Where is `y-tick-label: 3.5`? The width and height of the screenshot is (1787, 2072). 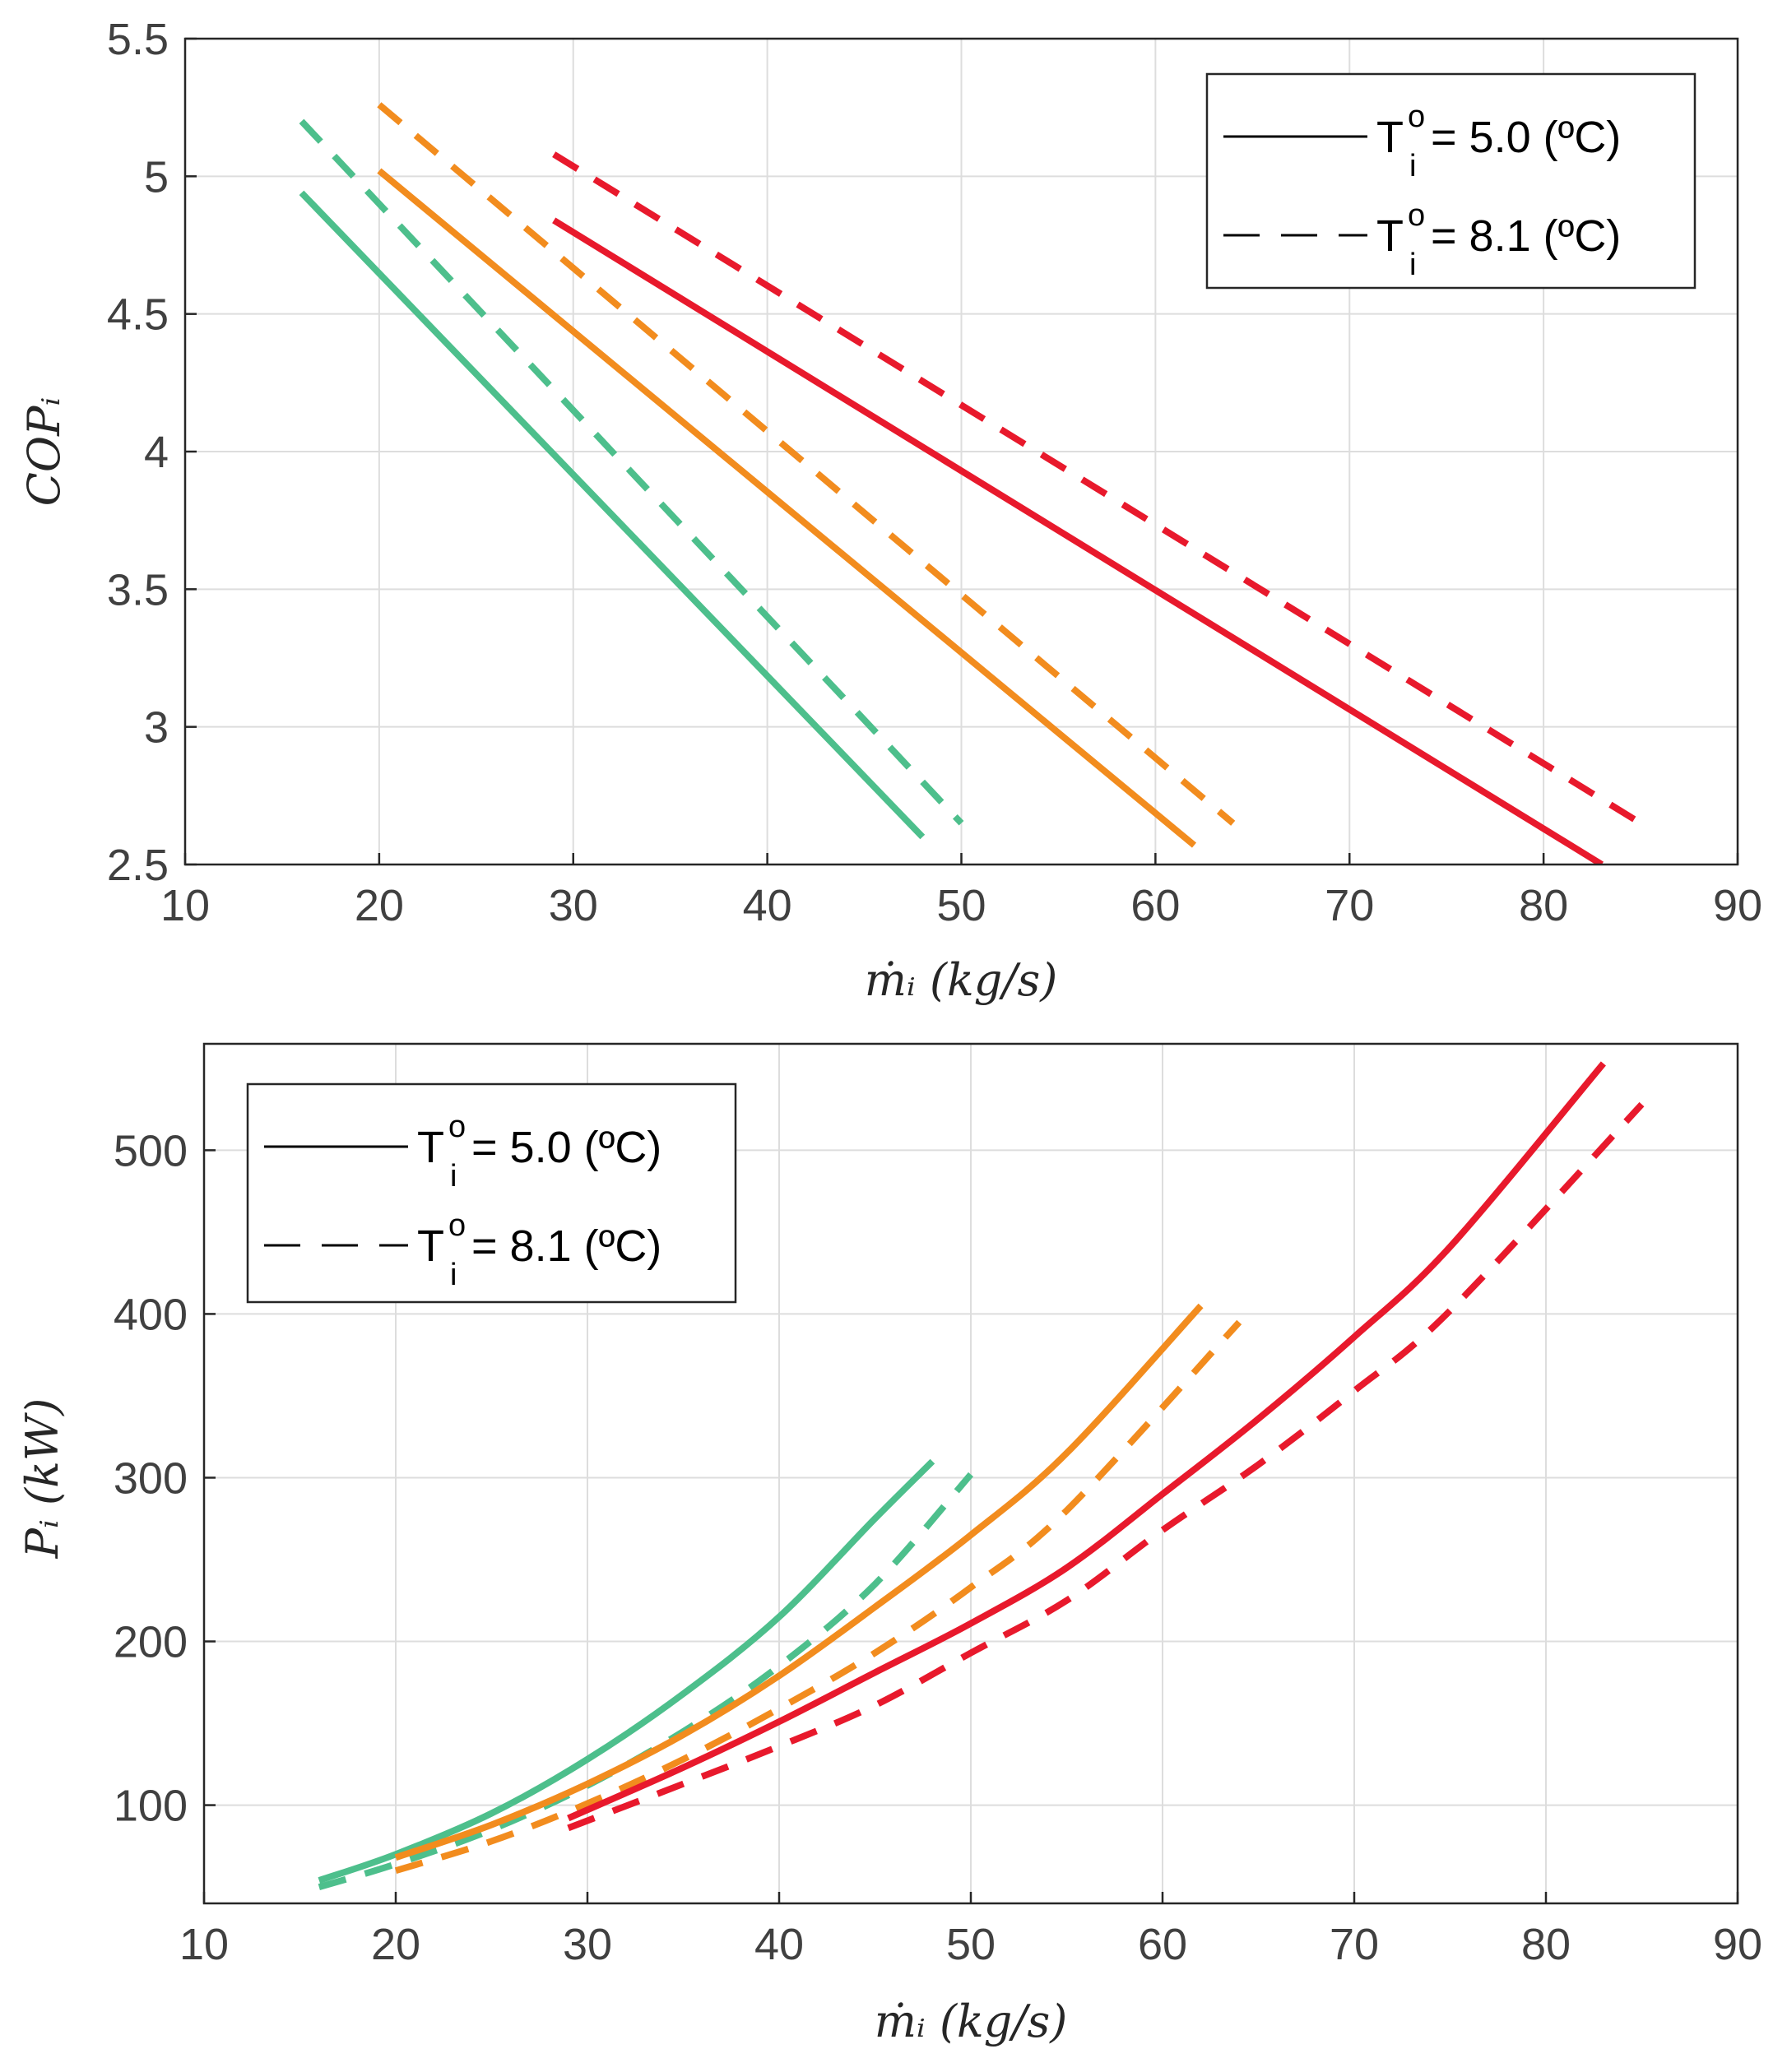
y-tick-label: 3.5 is located at coordinates (138, 589).